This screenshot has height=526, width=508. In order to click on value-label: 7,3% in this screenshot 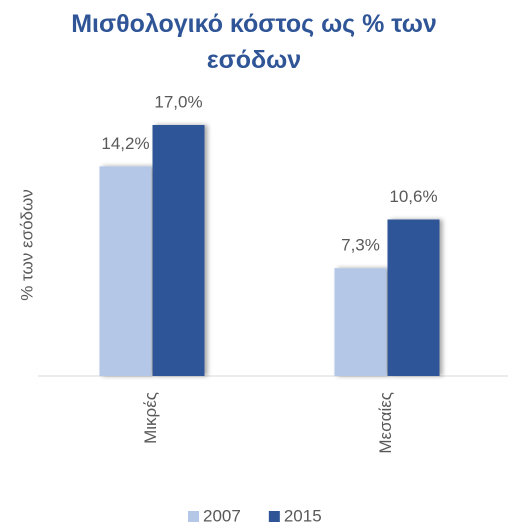, I will do `click(360, 245)`.